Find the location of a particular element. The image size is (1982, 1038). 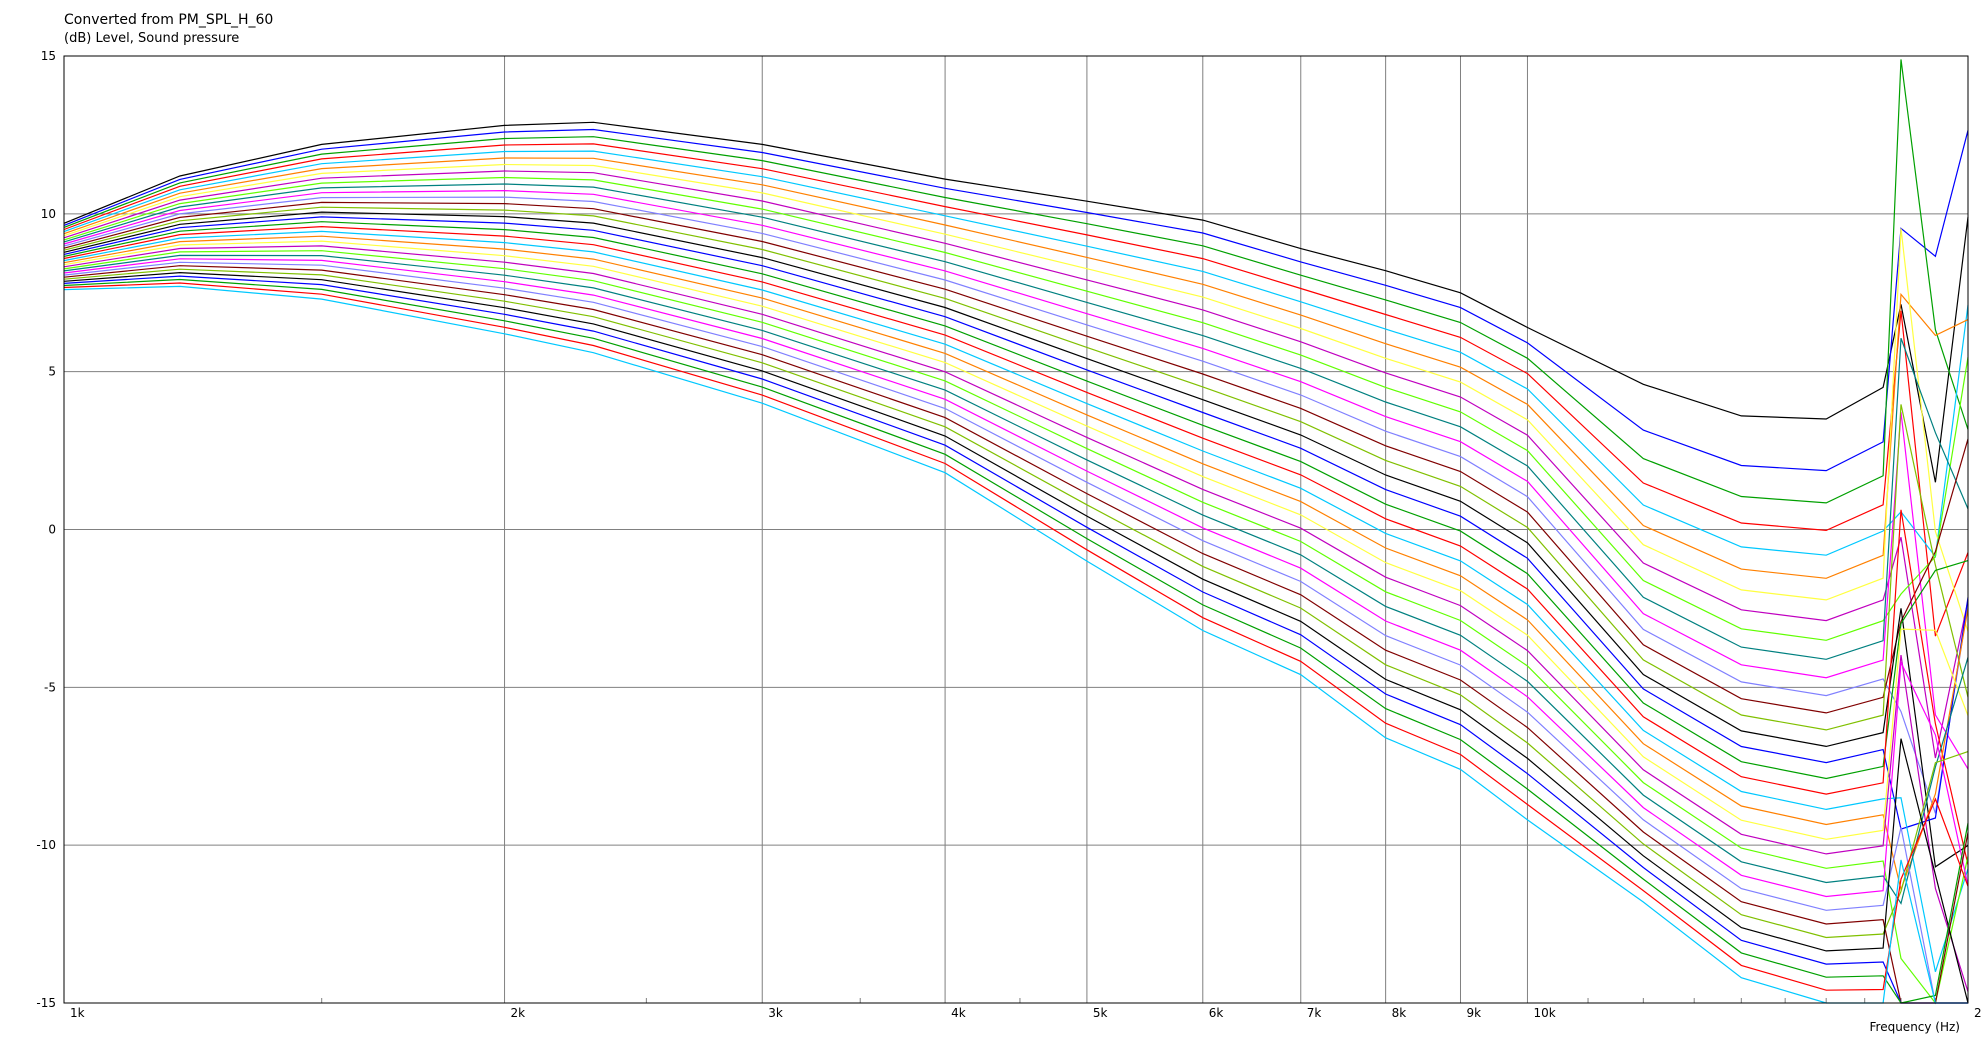

x-tick-labels: 1k 2k 3k 4k 5k 6k 7k 8k 9k 10k 20k is located at coordinates (1026, 1013).